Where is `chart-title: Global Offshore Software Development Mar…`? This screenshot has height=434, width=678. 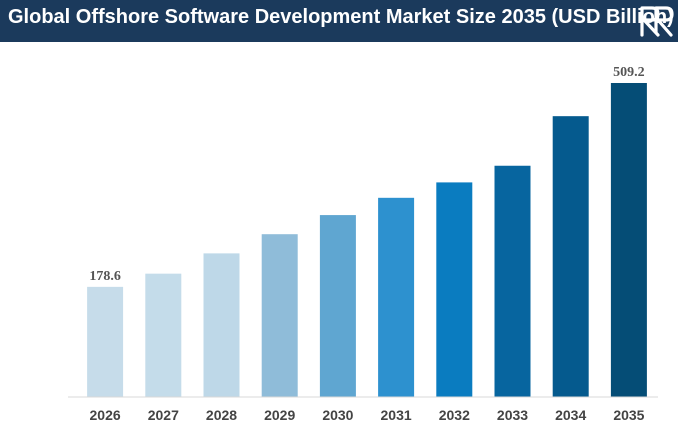
chart-title: Global Offshore Software Development Mar… is located at coordinates (341, 17).